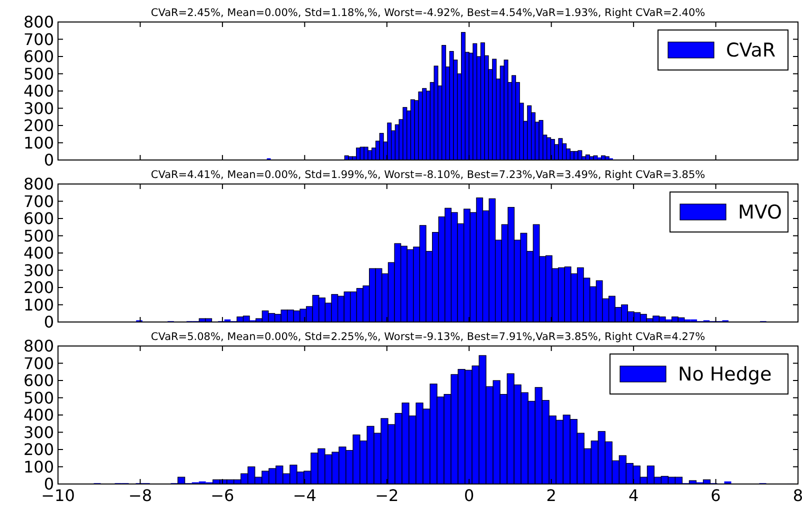 This screenshot has height=510, width=802. What do you see at coordinates (760, 213) in the screenshot?
I see `legend-label: MVO` at bounding box center [760, 213].